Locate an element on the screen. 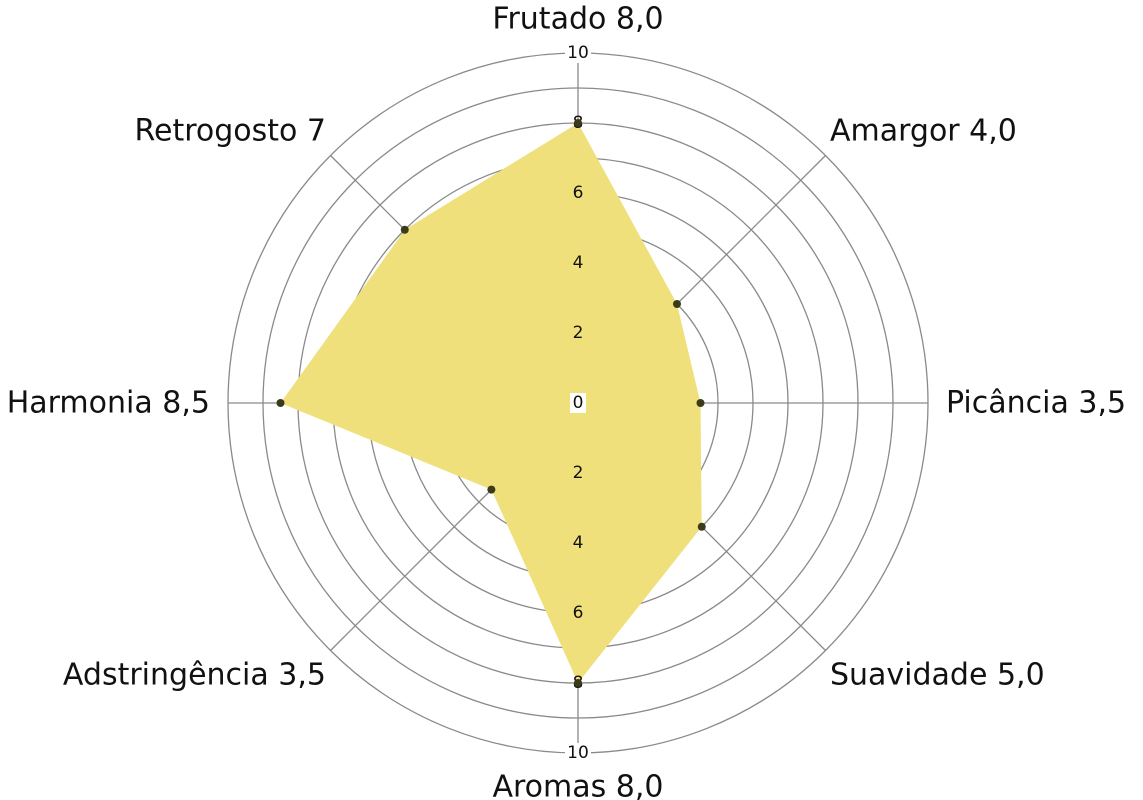 This screenshot has width=1143, height=800. axis-label-adstringencia: Adstringência 3,5 is located at coordinates (194, 674).